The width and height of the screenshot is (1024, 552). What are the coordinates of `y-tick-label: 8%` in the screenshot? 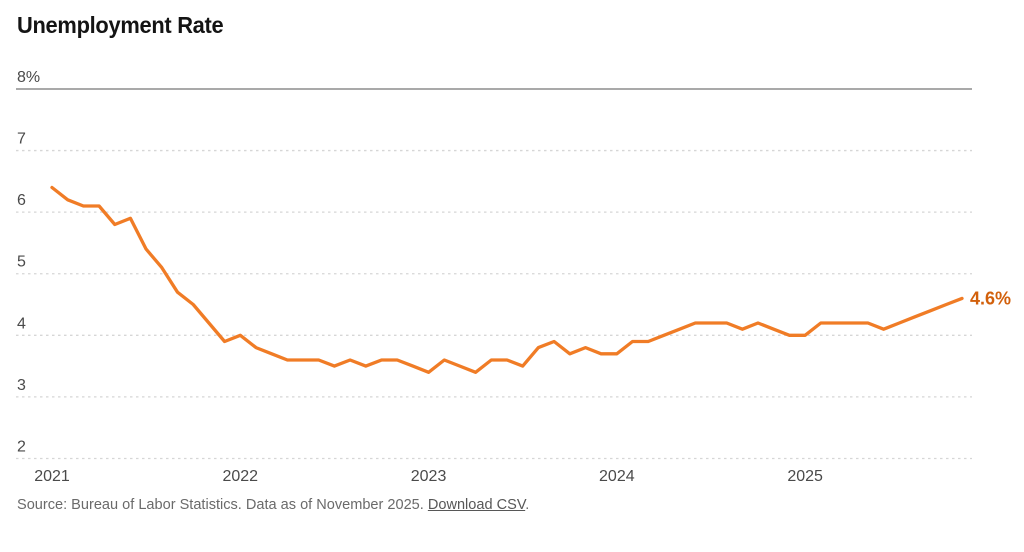 It's located at (28, 77).